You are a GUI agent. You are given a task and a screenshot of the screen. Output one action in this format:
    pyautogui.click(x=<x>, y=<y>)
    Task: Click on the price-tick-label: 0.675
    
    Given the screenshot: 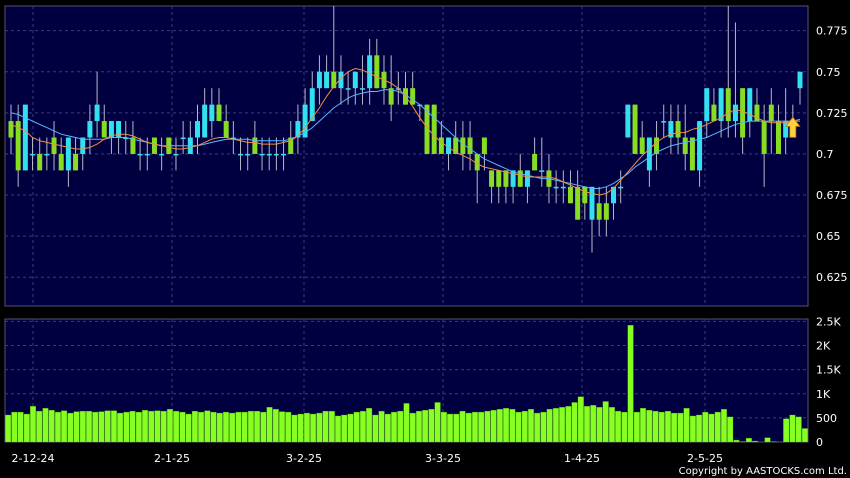 What is the action you would take?
    pyautogui.click(x=832, y=195)
    